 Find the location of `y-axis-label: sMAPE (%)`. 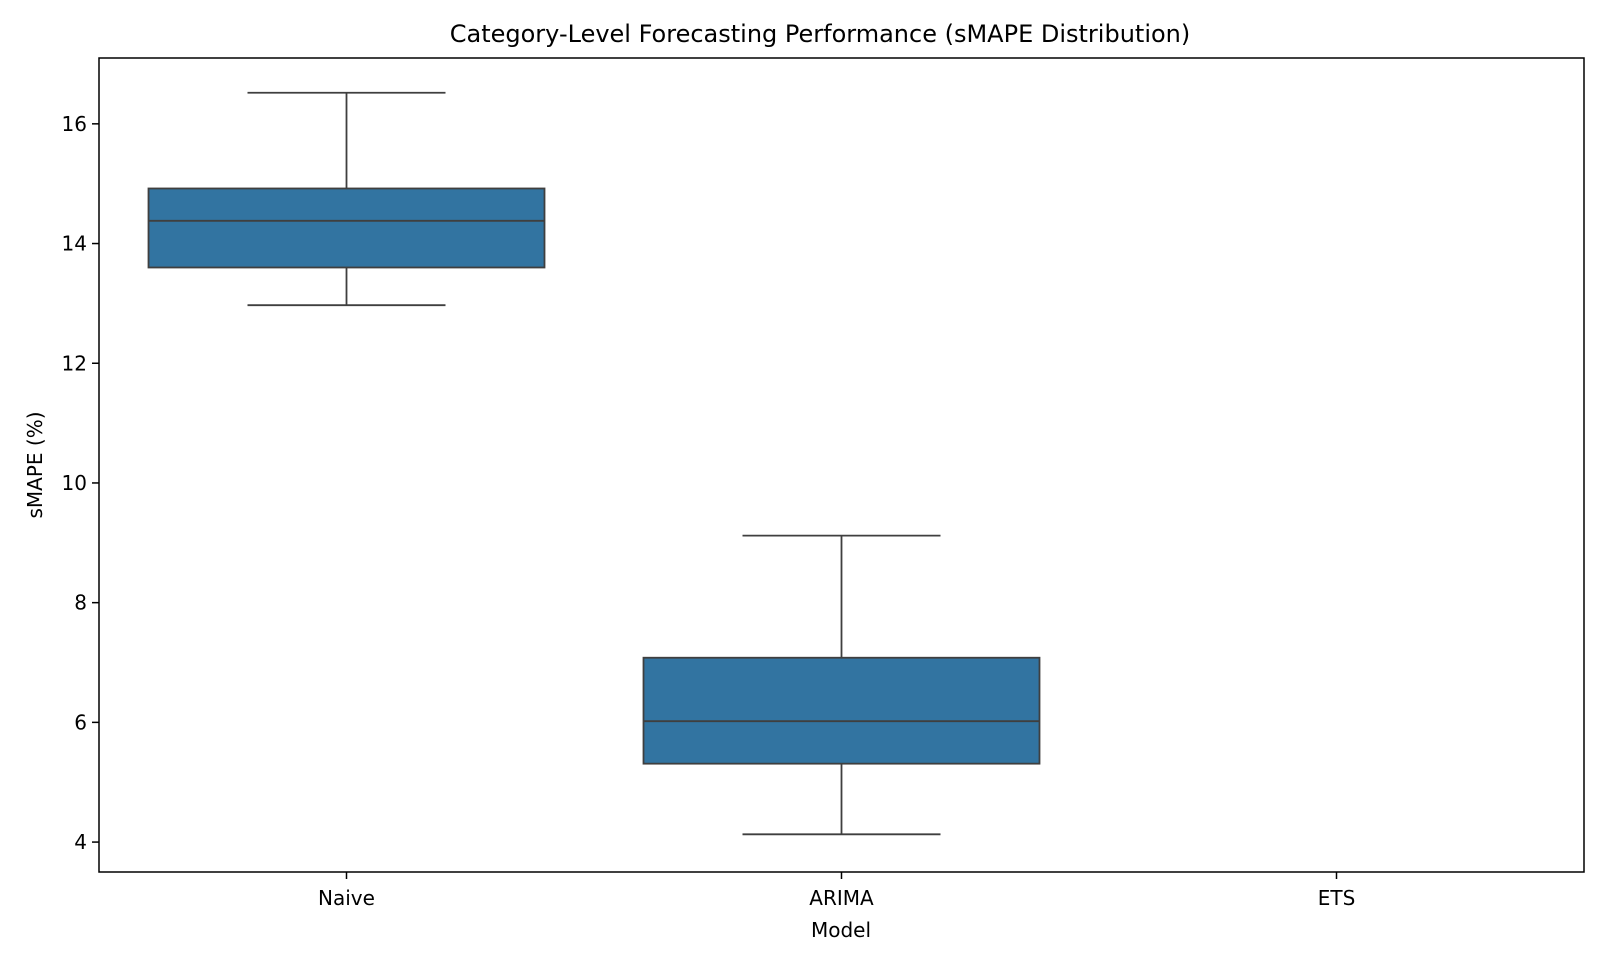

y-axis-label: sMAPE (%) is located at coordinates (35, 464).